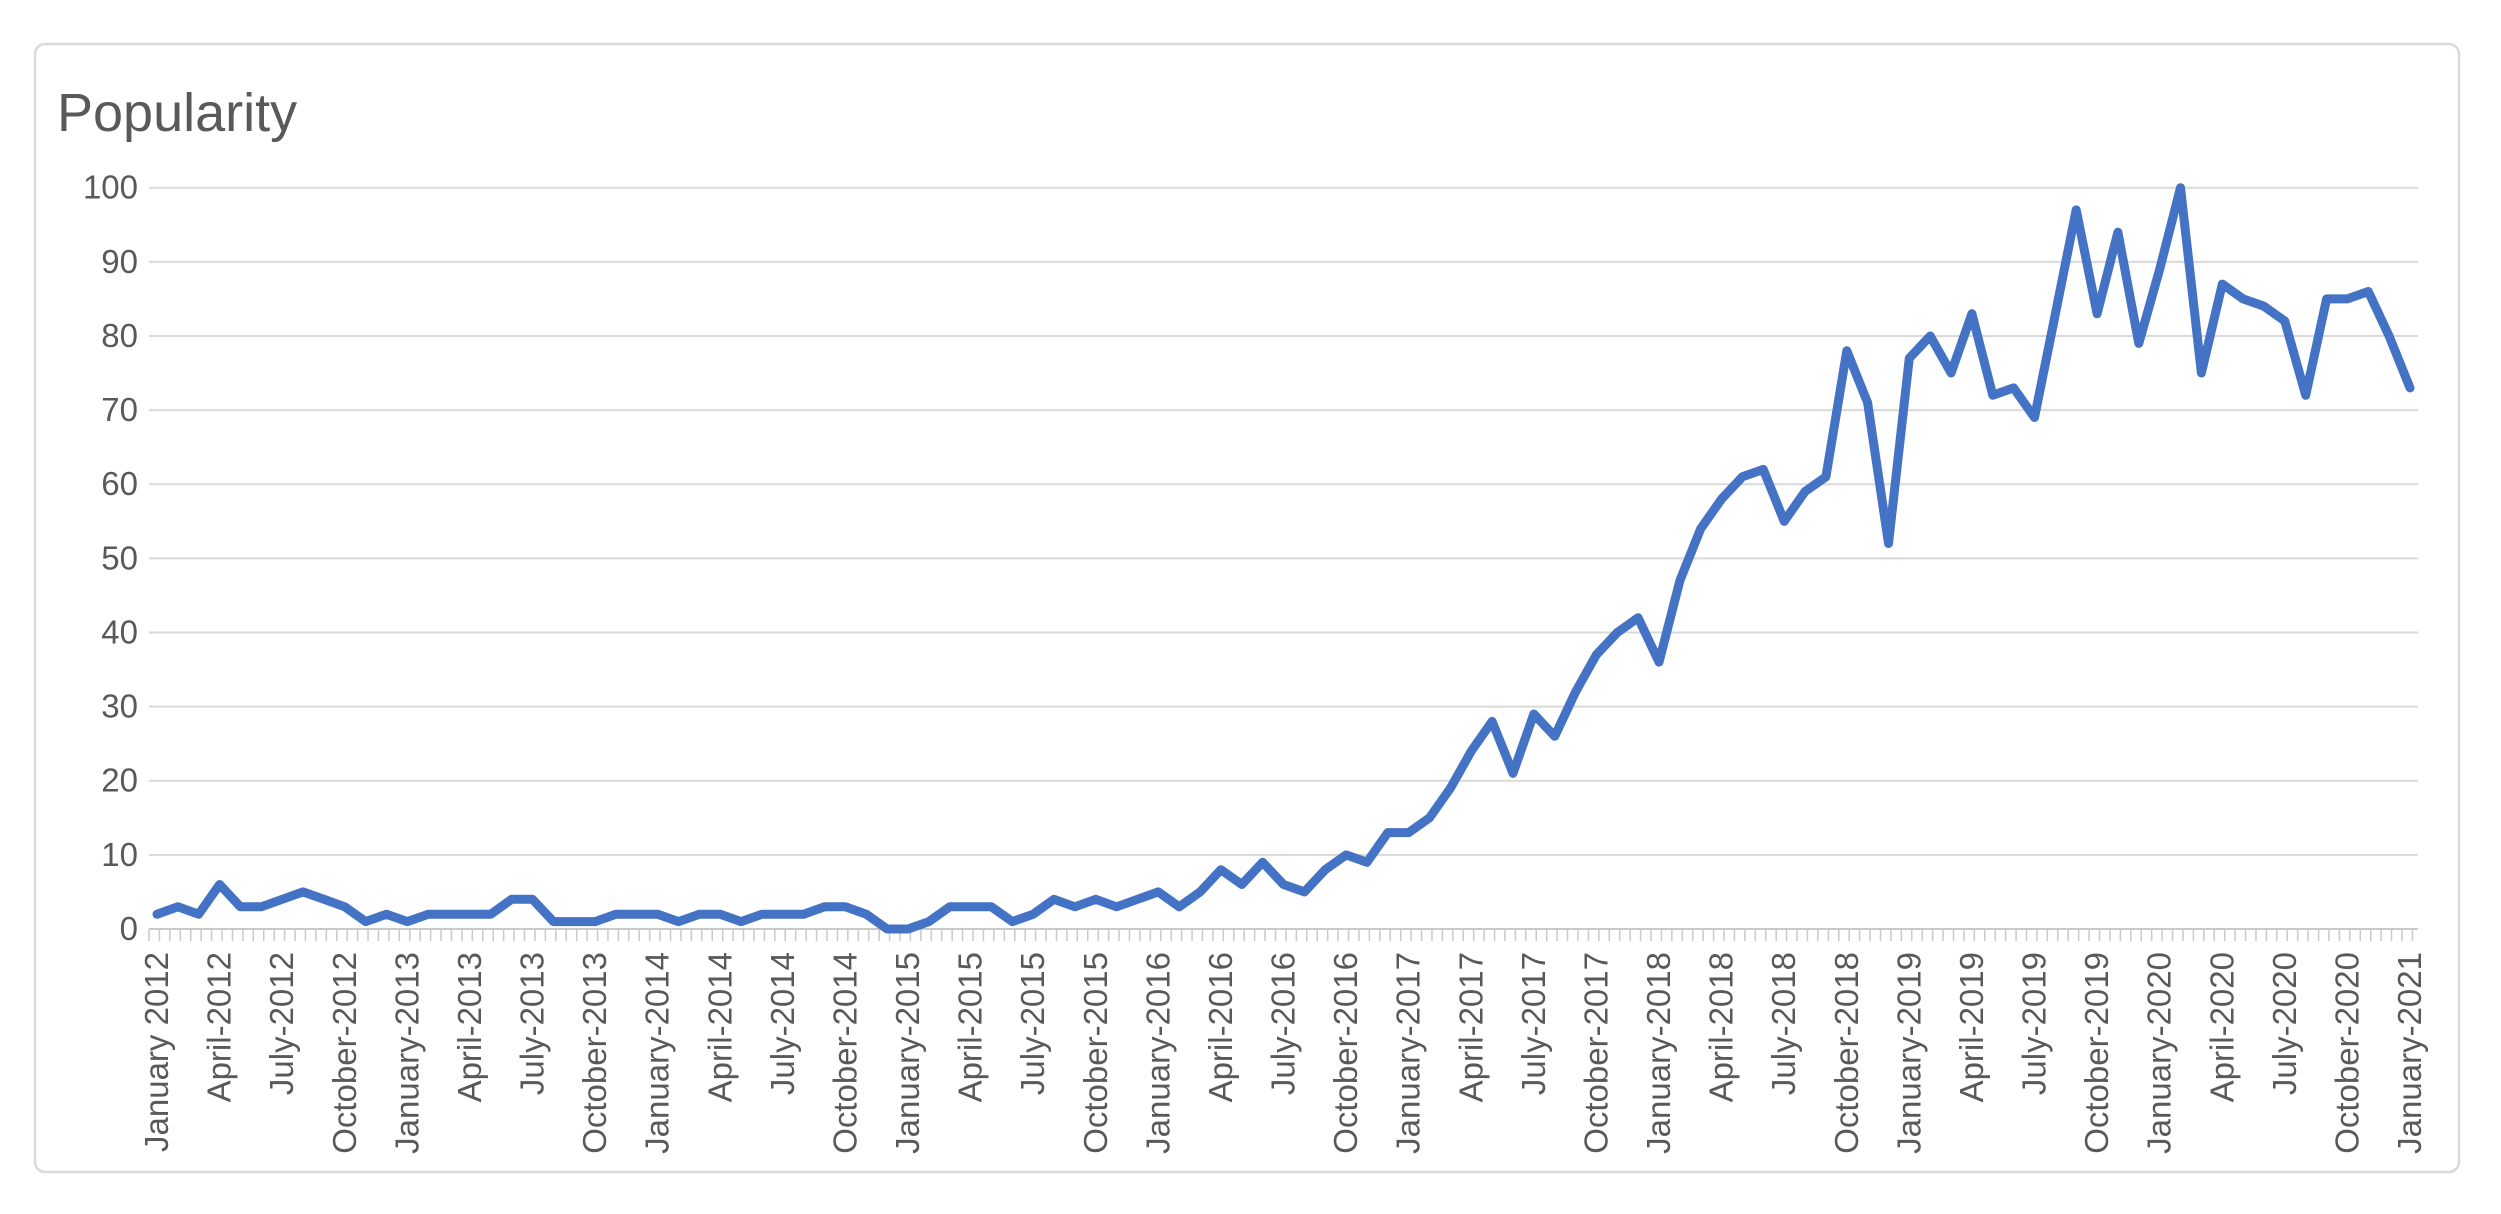  Describe the element at coordinates (119, 335) in the screenshot. I see `y-tick-label-80: 80` at that location.